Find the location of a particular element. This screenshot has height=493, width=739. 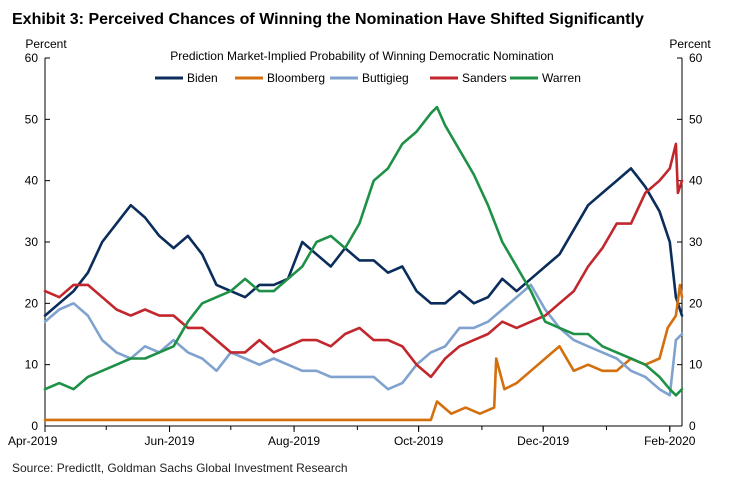

legend: Biden Bloomberg Buttigieg Sanders Warren is located at coordinates (368, 78).